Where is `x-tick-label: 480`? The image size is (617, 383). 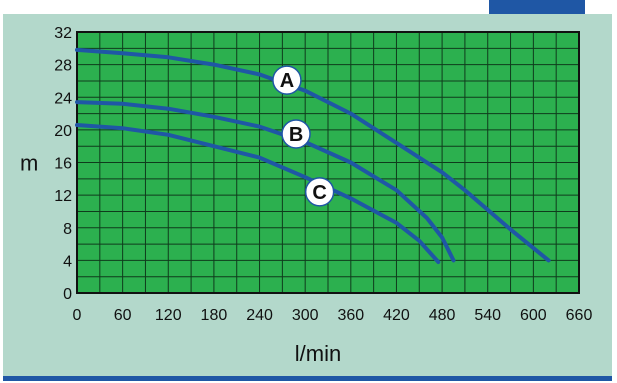 x-tick-label: 480 is located at coordinates (442, 315).